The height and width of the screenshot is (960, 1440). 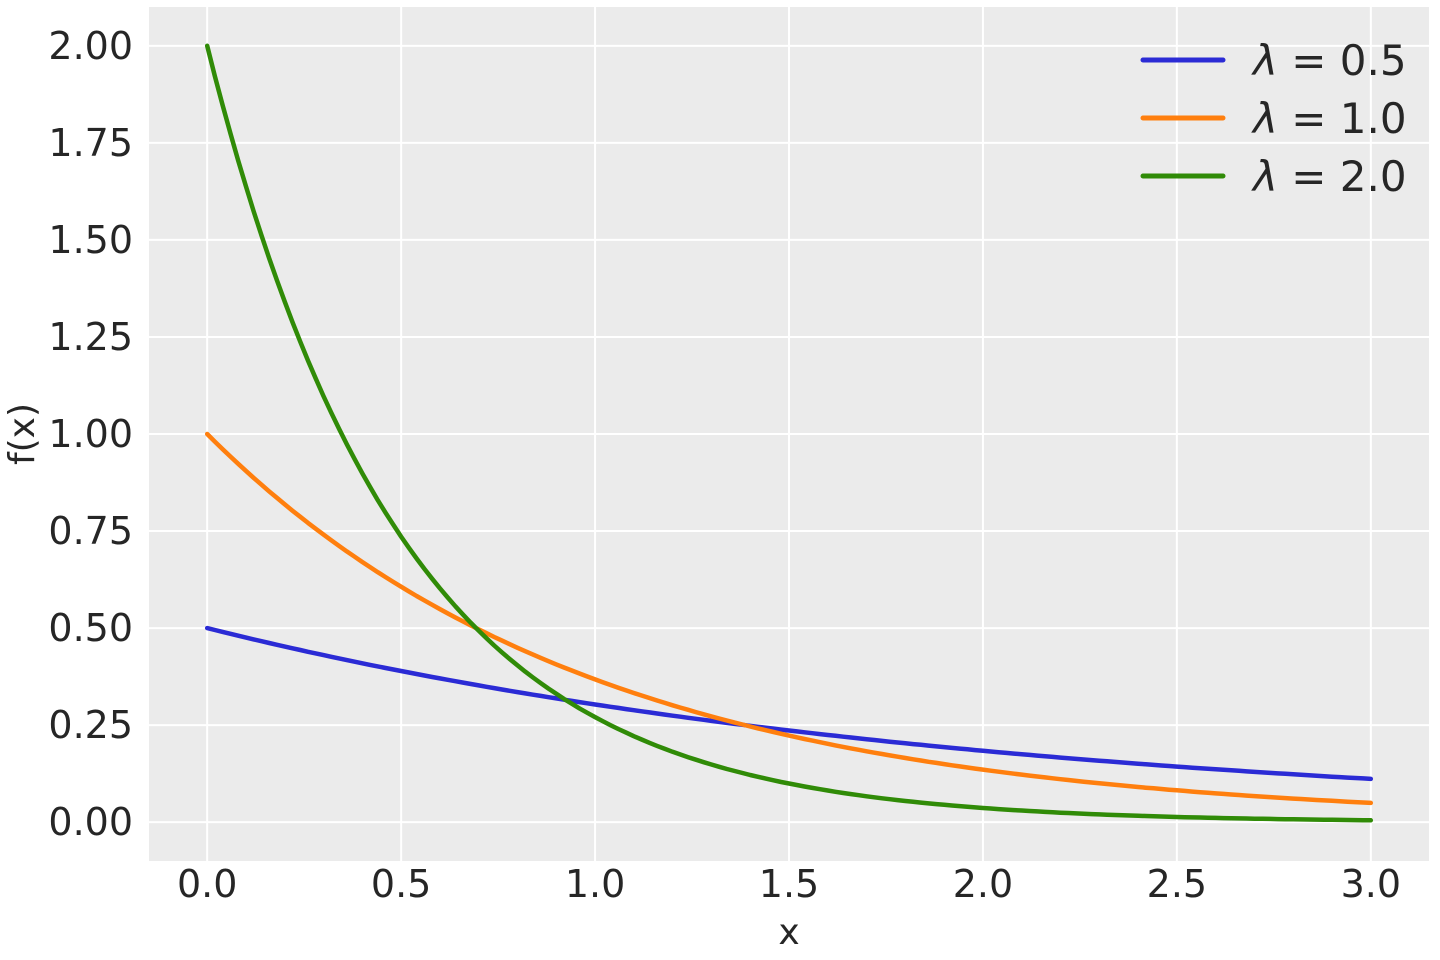 I want to click on x-tick-label: 0.5, so click(x=401, y=884).